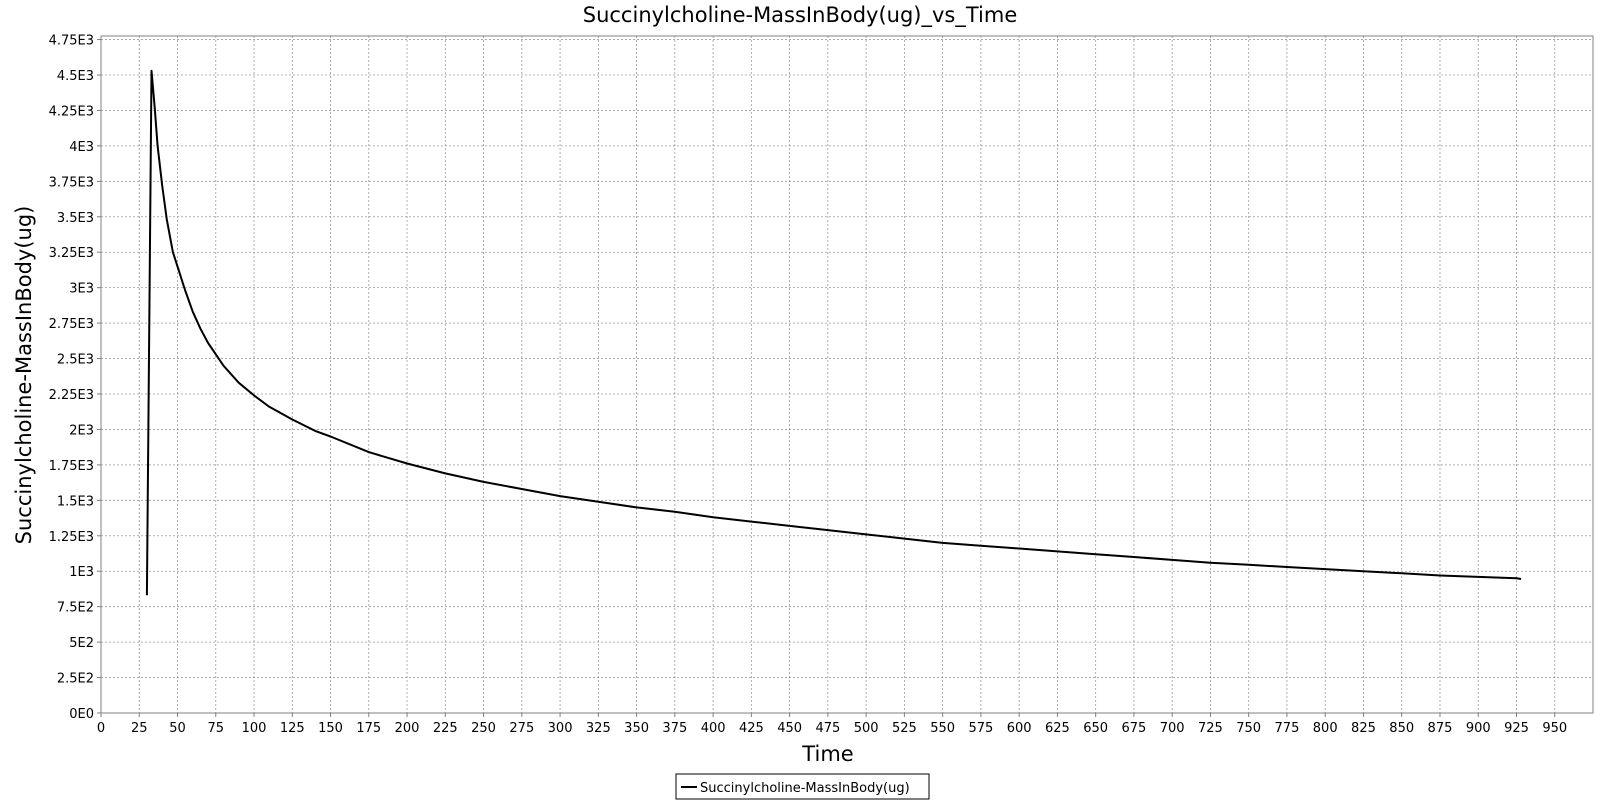 The width and height of the screenshot is (1600, 800). I want to click on y-tick-label: 2.25E3, so click(71, 395).